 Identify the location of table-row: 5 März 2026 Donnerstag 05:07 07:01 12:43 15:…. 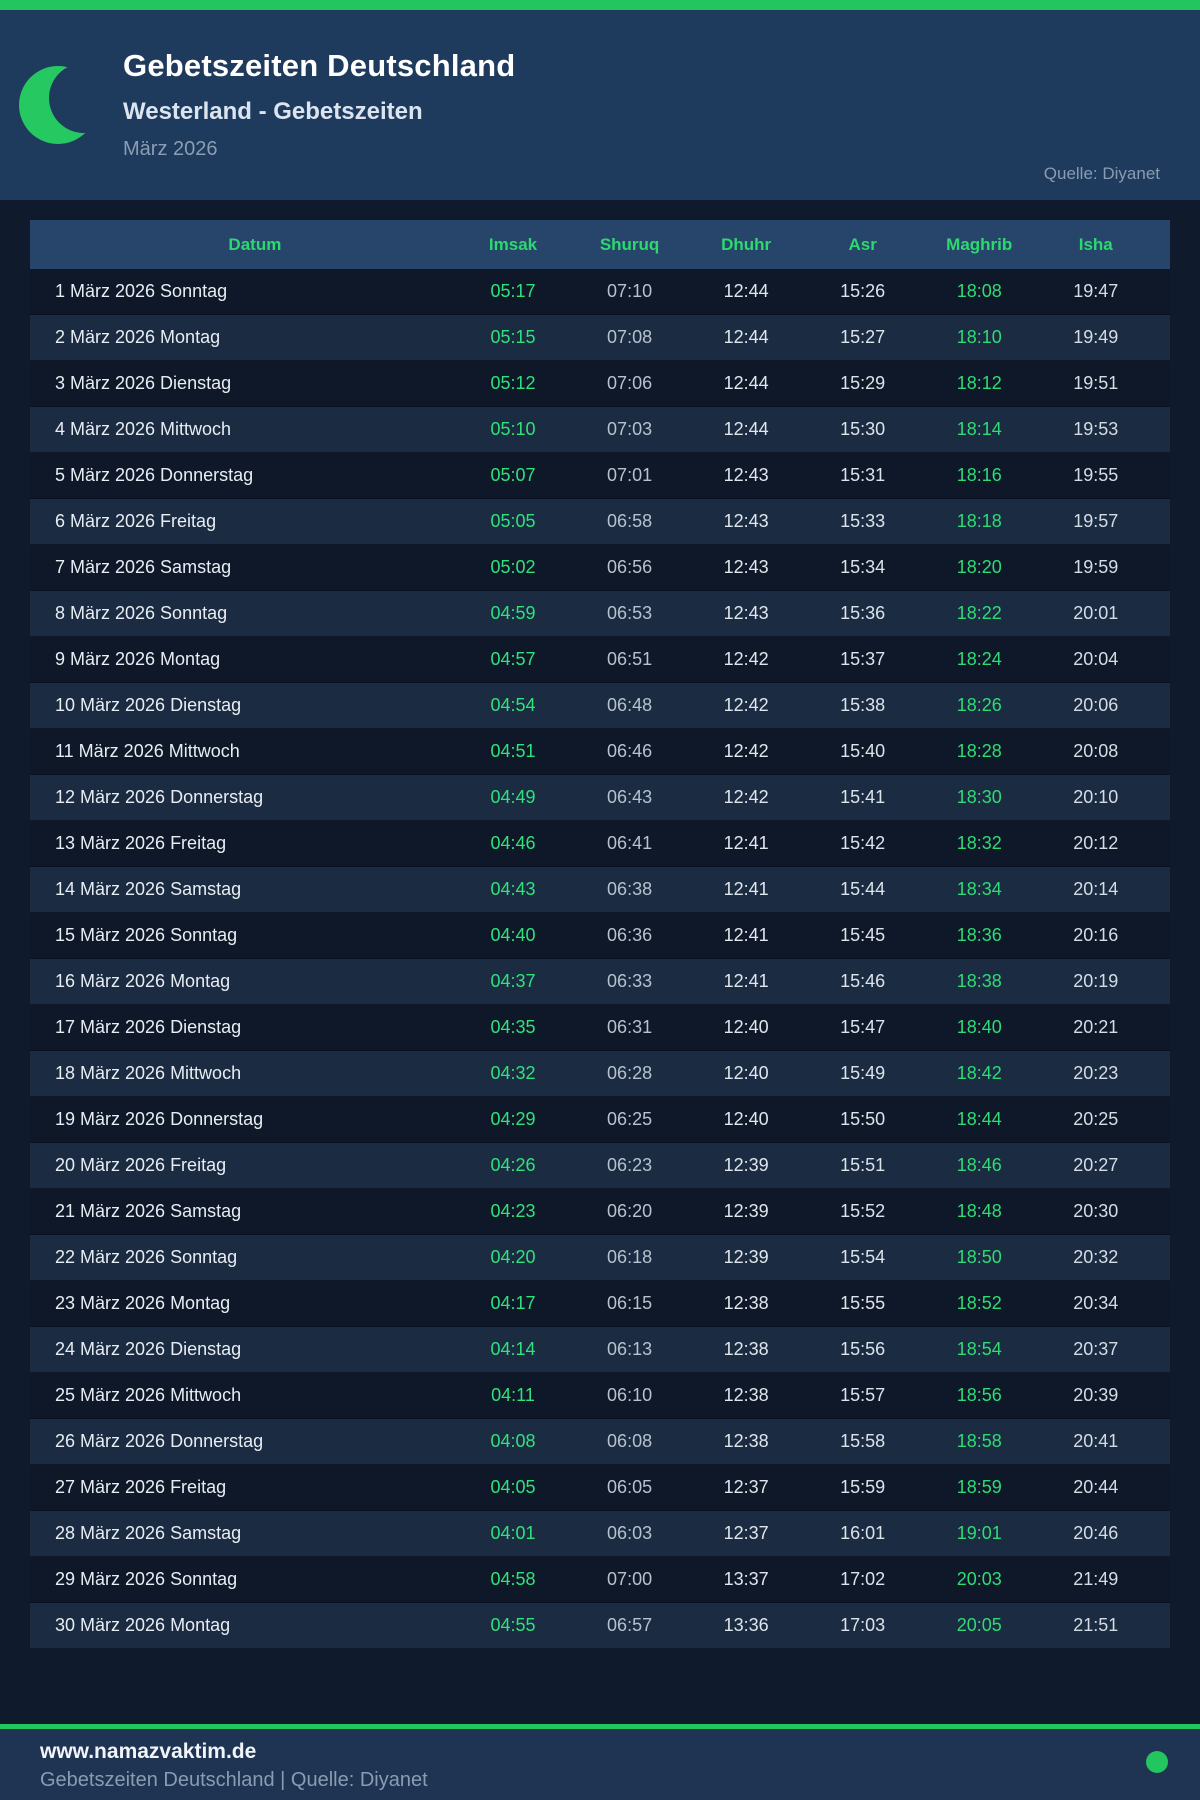
(600, 476).